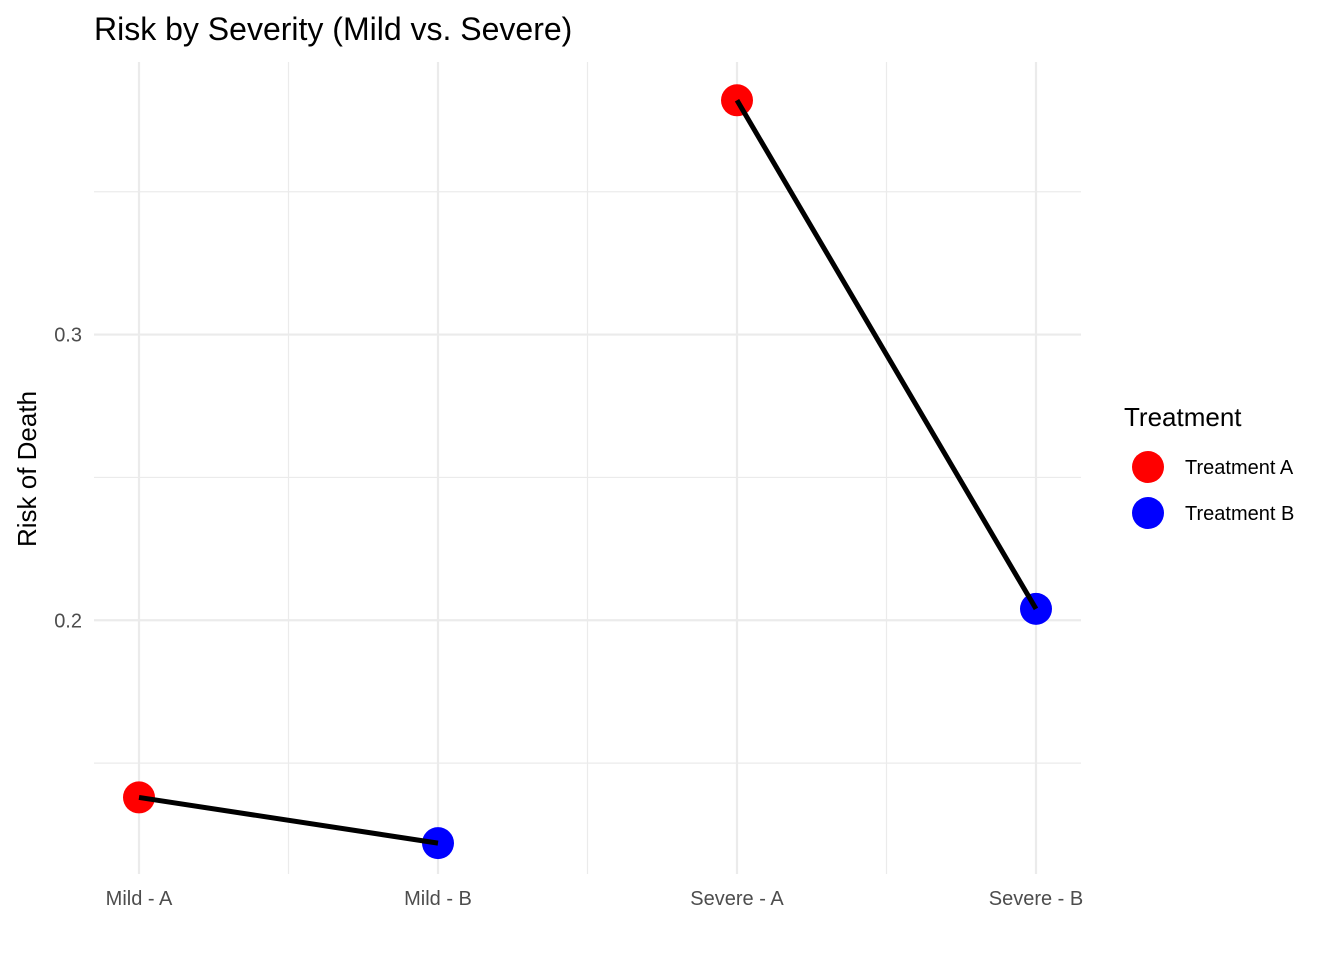 The height and width of the screenshot is (965, 1344). I want to click on legend-label: Treatment B, so click(1239, 514).